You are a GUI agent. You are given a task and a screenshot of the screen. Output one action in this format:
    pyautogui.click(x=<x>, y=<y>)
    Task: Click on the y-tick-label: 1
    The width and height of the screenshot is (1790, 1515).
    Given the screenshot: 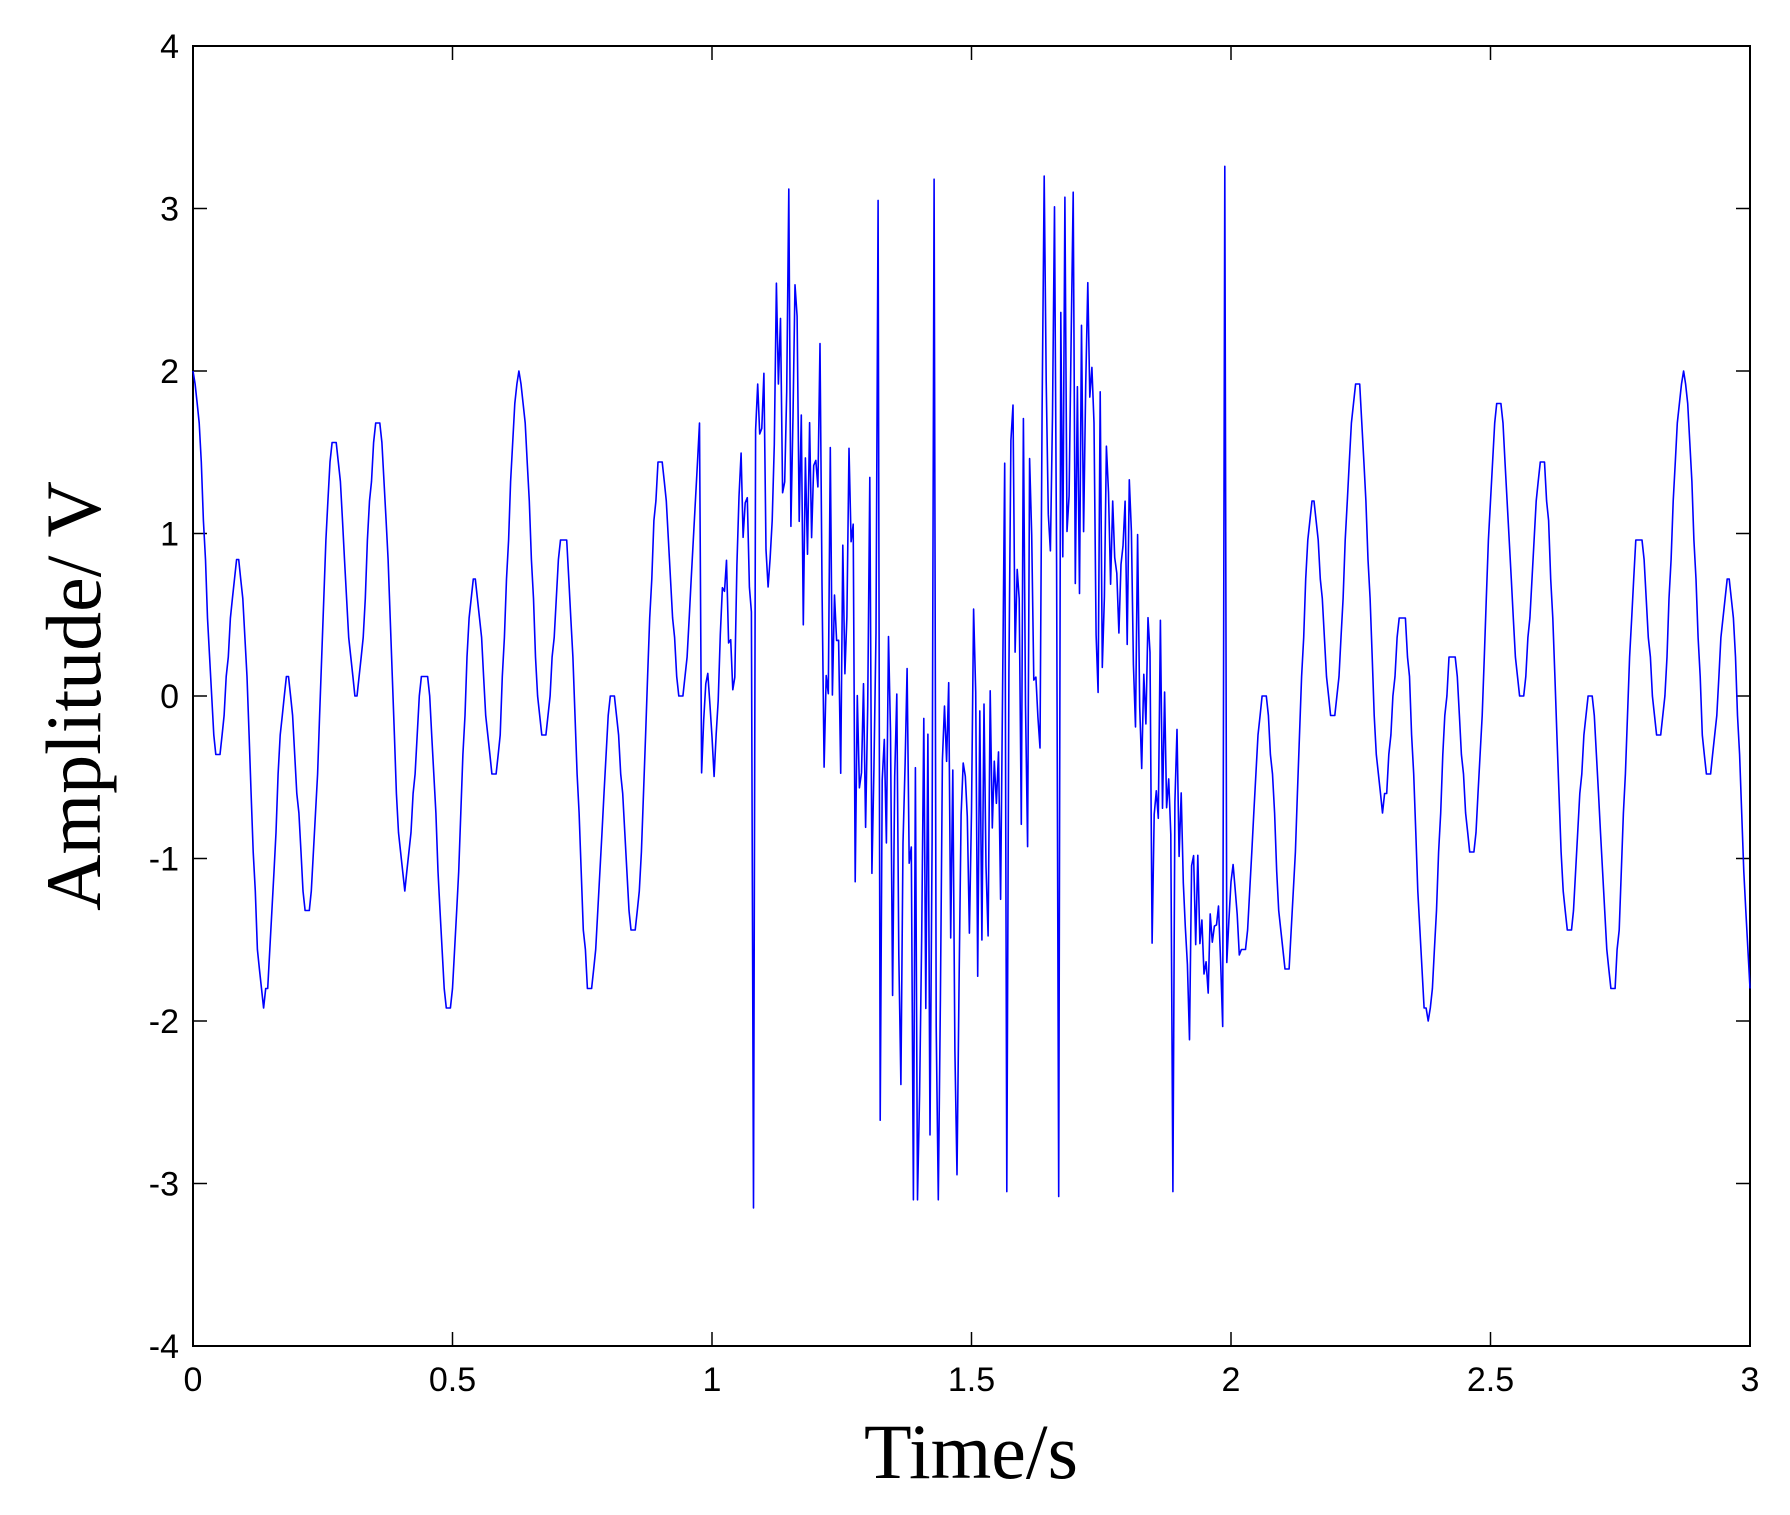 What is the action you would take?
    pyautogui.click(x=169, y=535)
    